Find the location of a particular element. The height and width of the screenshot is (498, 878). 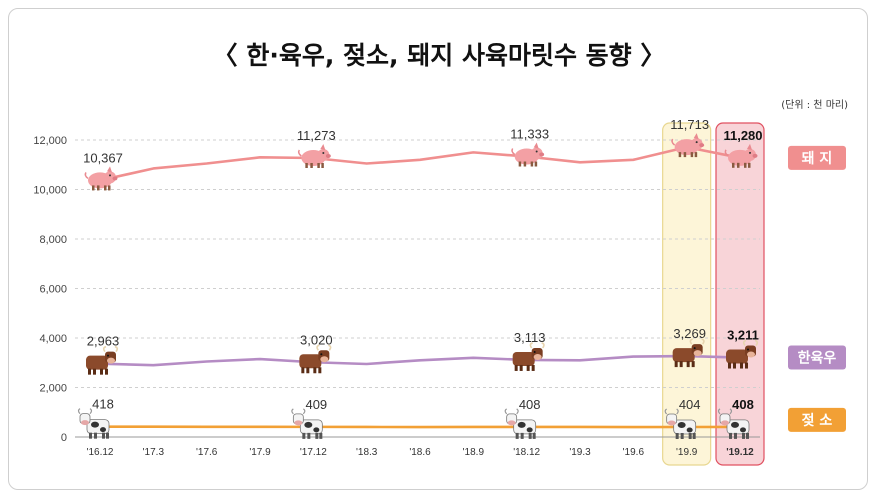

x-tick-label: '19.6 is located at coordinates (634, 452).